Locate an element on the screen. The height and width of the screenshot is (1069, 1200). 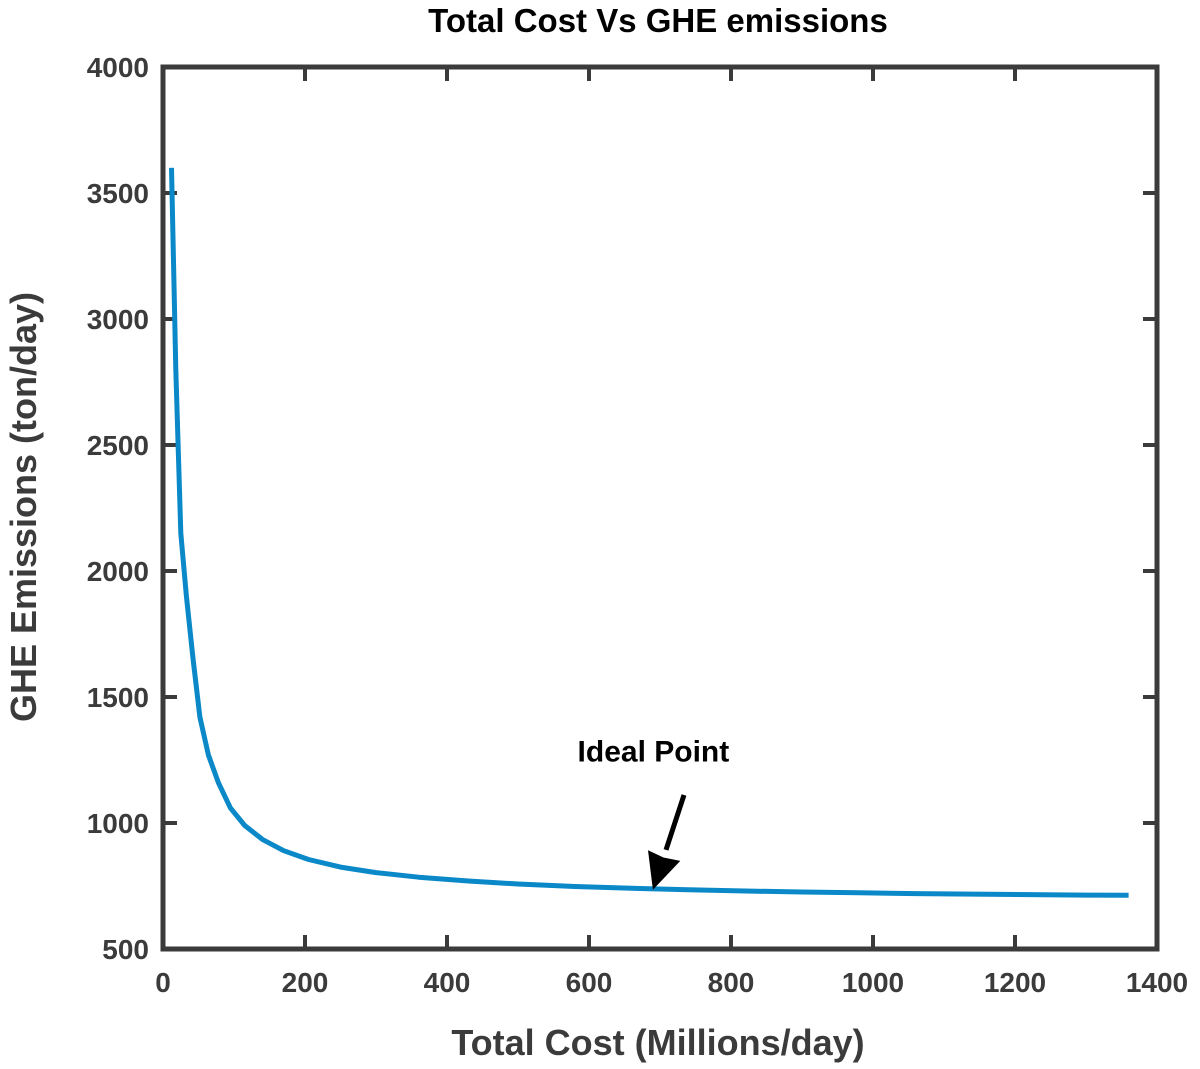
x-tick-label: 0 is located at coordinates (163, 982).